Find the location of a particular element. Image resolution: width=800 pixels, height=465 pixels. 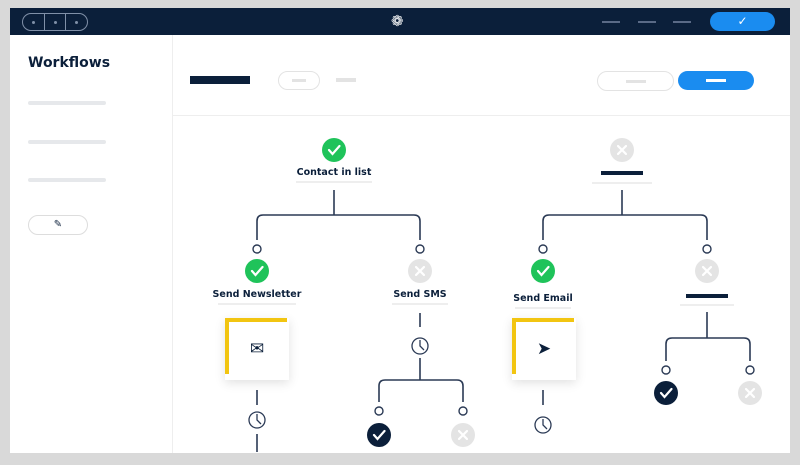

check-icon: ✓ is located at coordinates (742, 21).